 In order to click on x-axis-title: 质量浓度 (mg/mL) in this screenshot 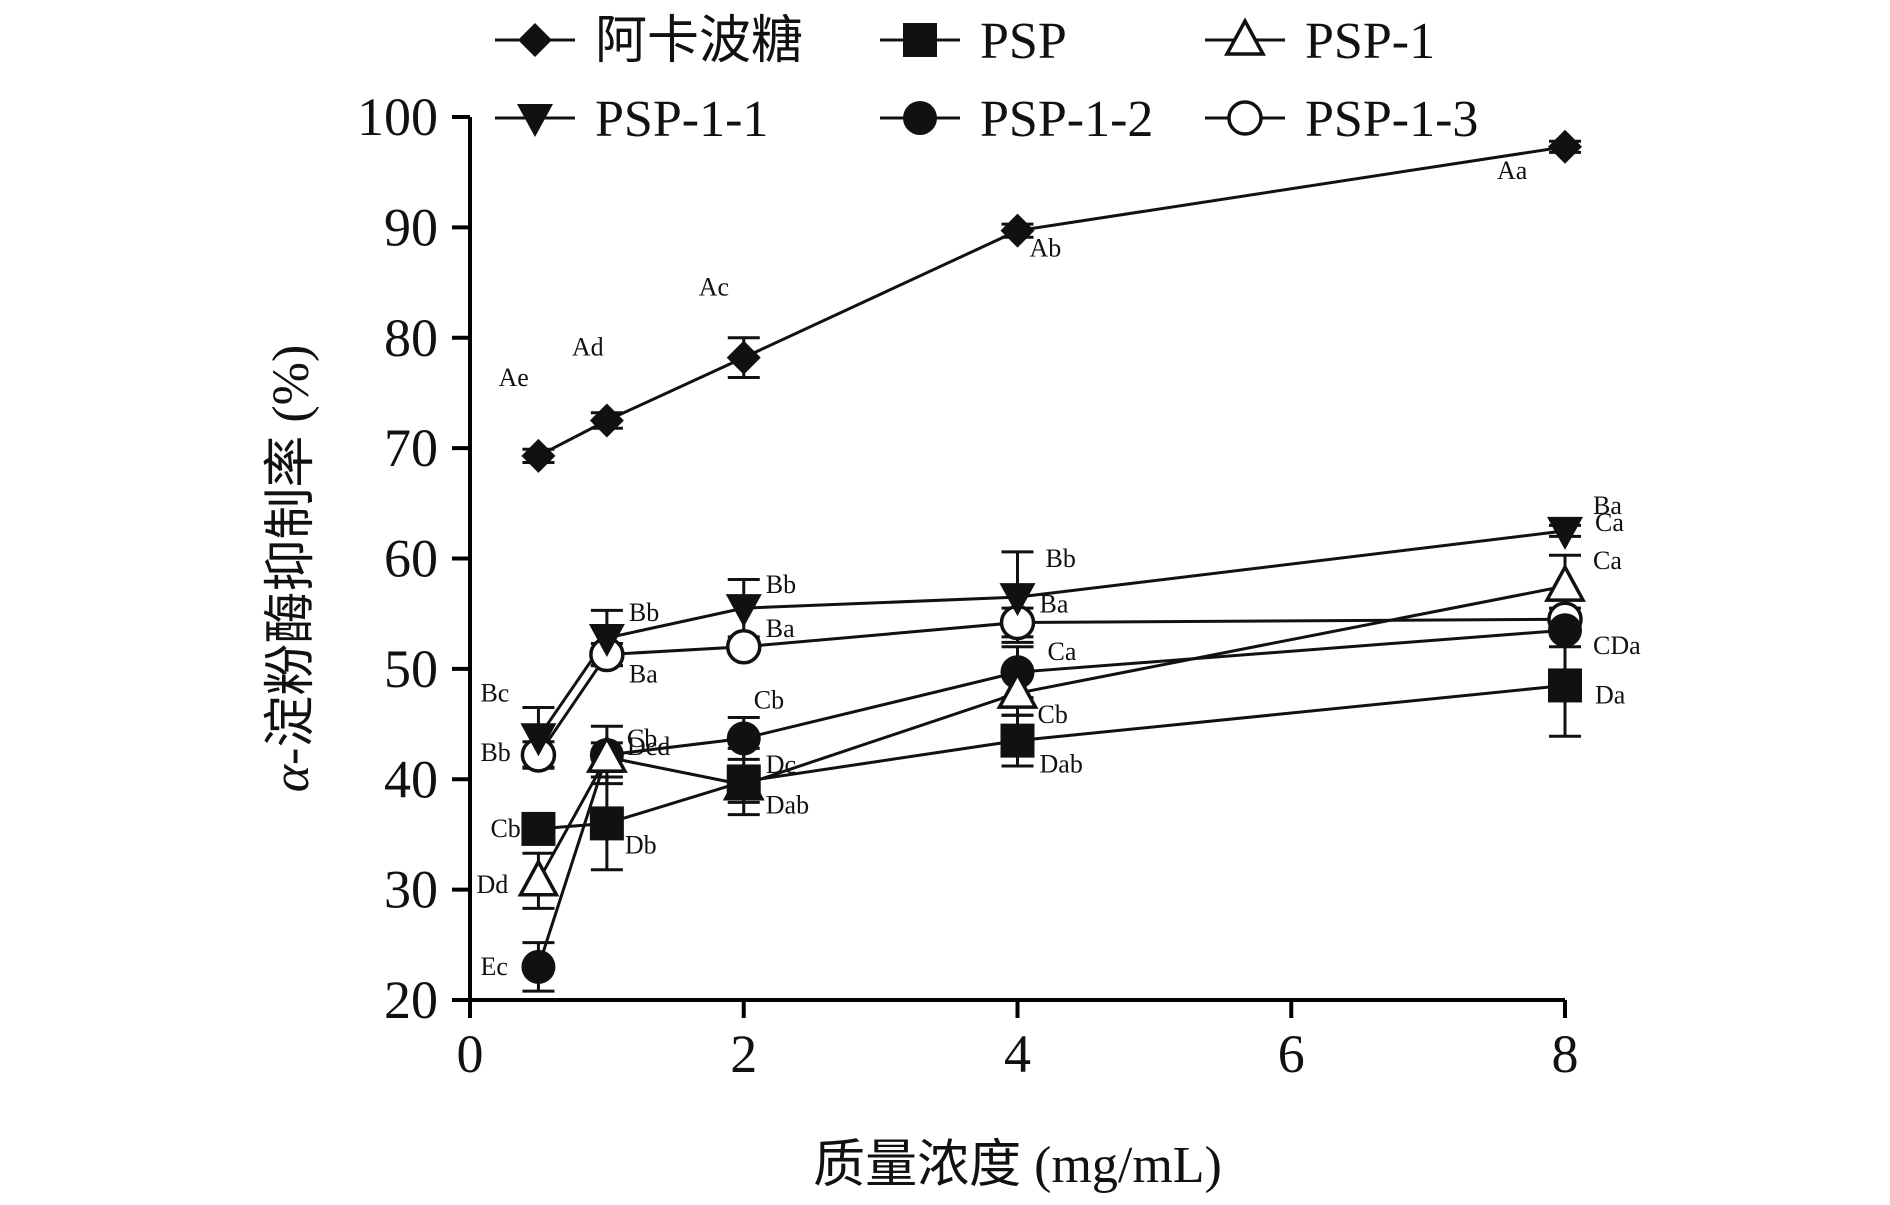, I will do `click(1017, 1165)`.